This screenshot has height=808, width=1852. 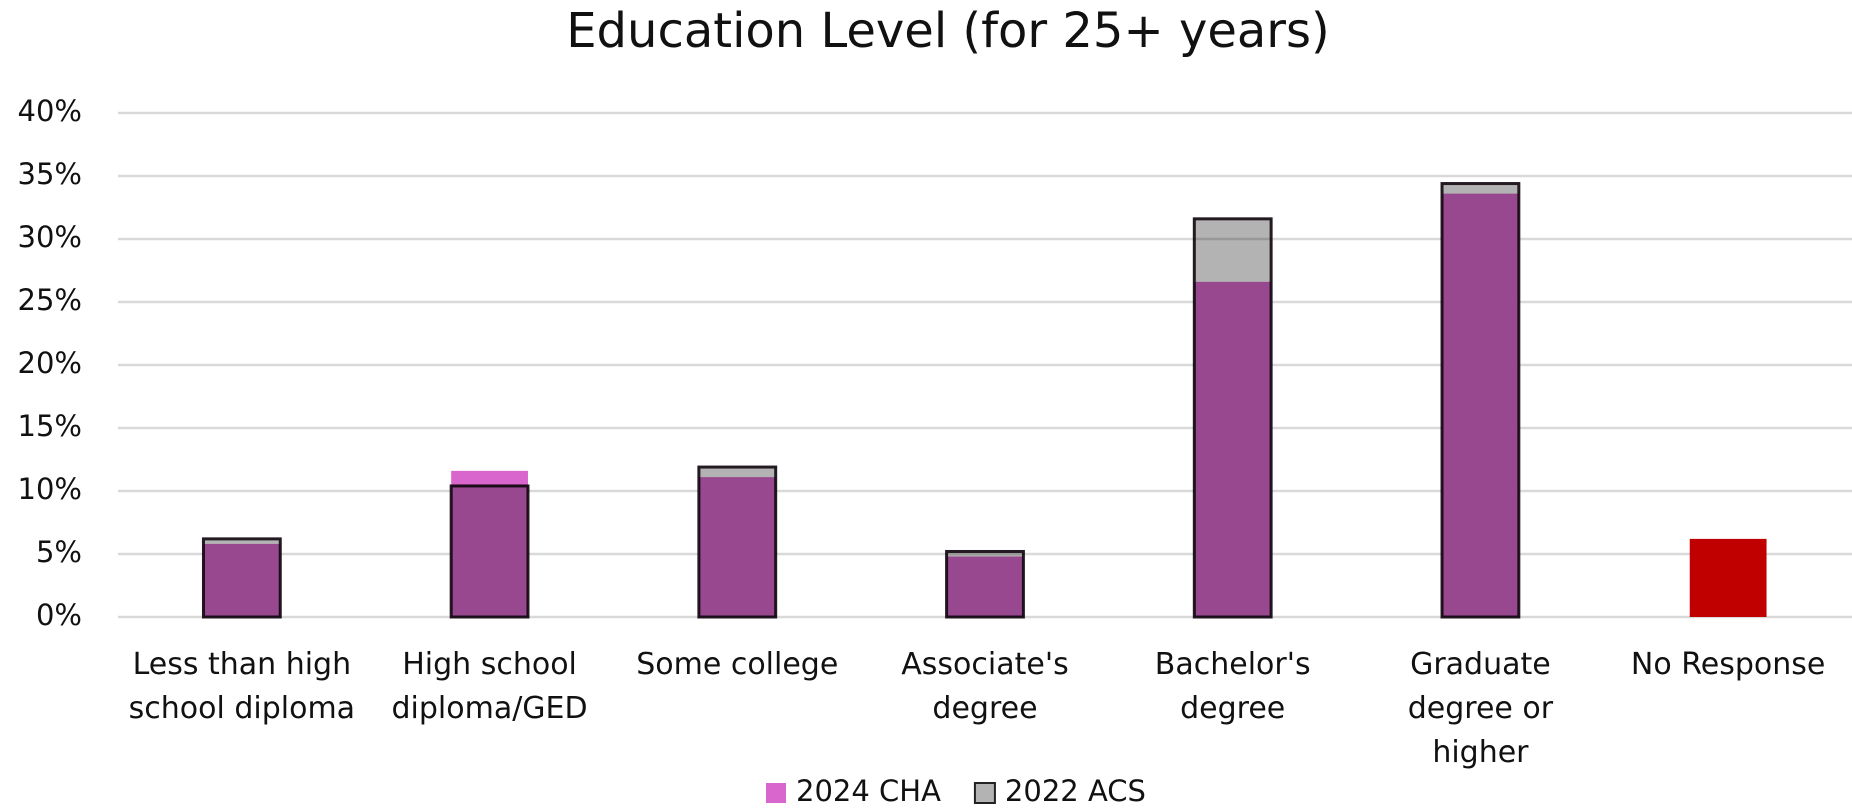 I want to click on y-tick-label: 35%, so click(x=50, y=174).